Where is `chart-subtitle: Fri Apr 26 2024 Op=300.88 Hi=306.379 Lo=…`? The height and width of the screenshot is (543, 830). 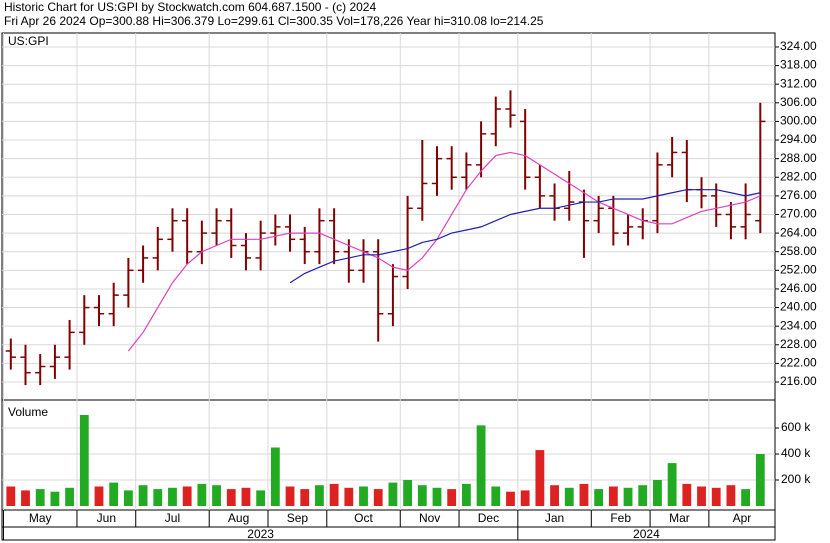 chart-subtitle: Fri Apr 26 2024 Op=300.88 Hi=306.379 Lo=… is located at coordinates (274, 21).